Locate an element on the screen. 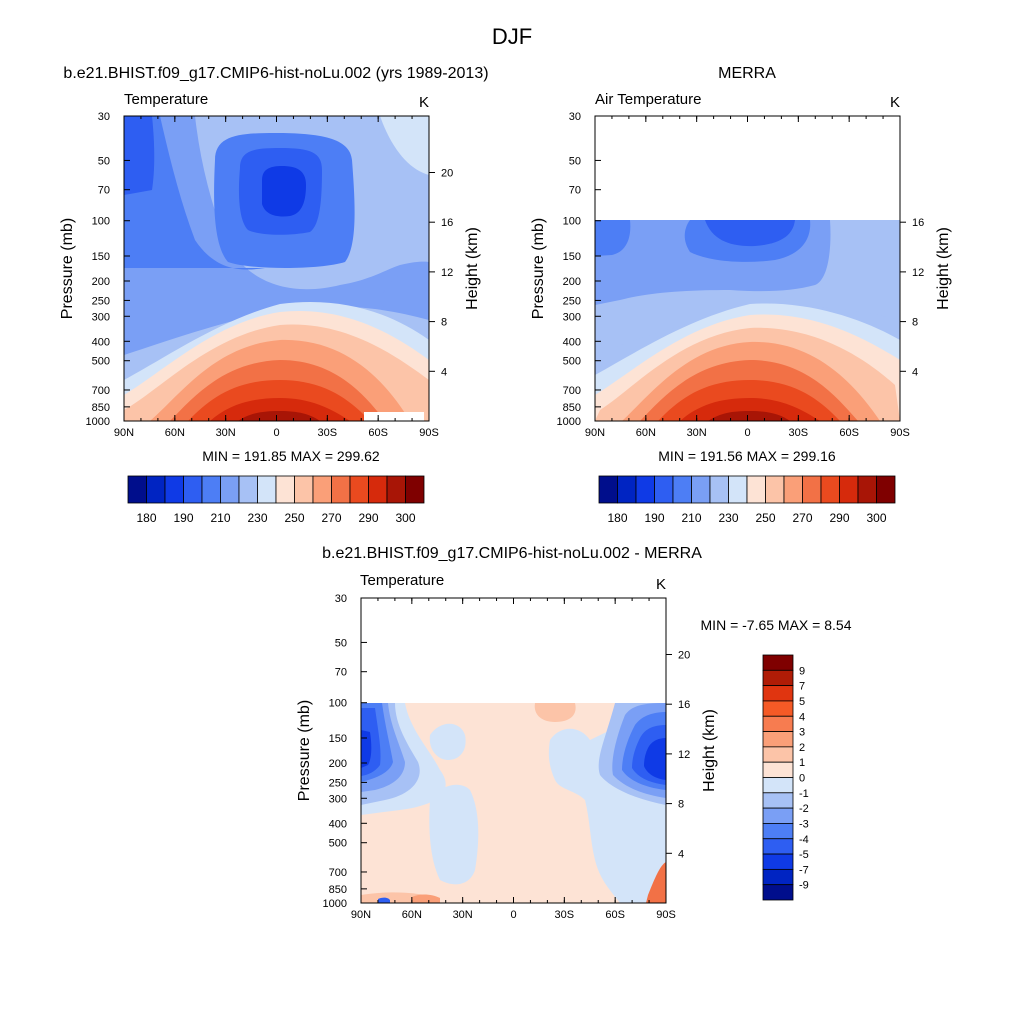 This screenshot has width=1024, height=1024. y2-tick-label: 8 is located at coordinates (681, 805).